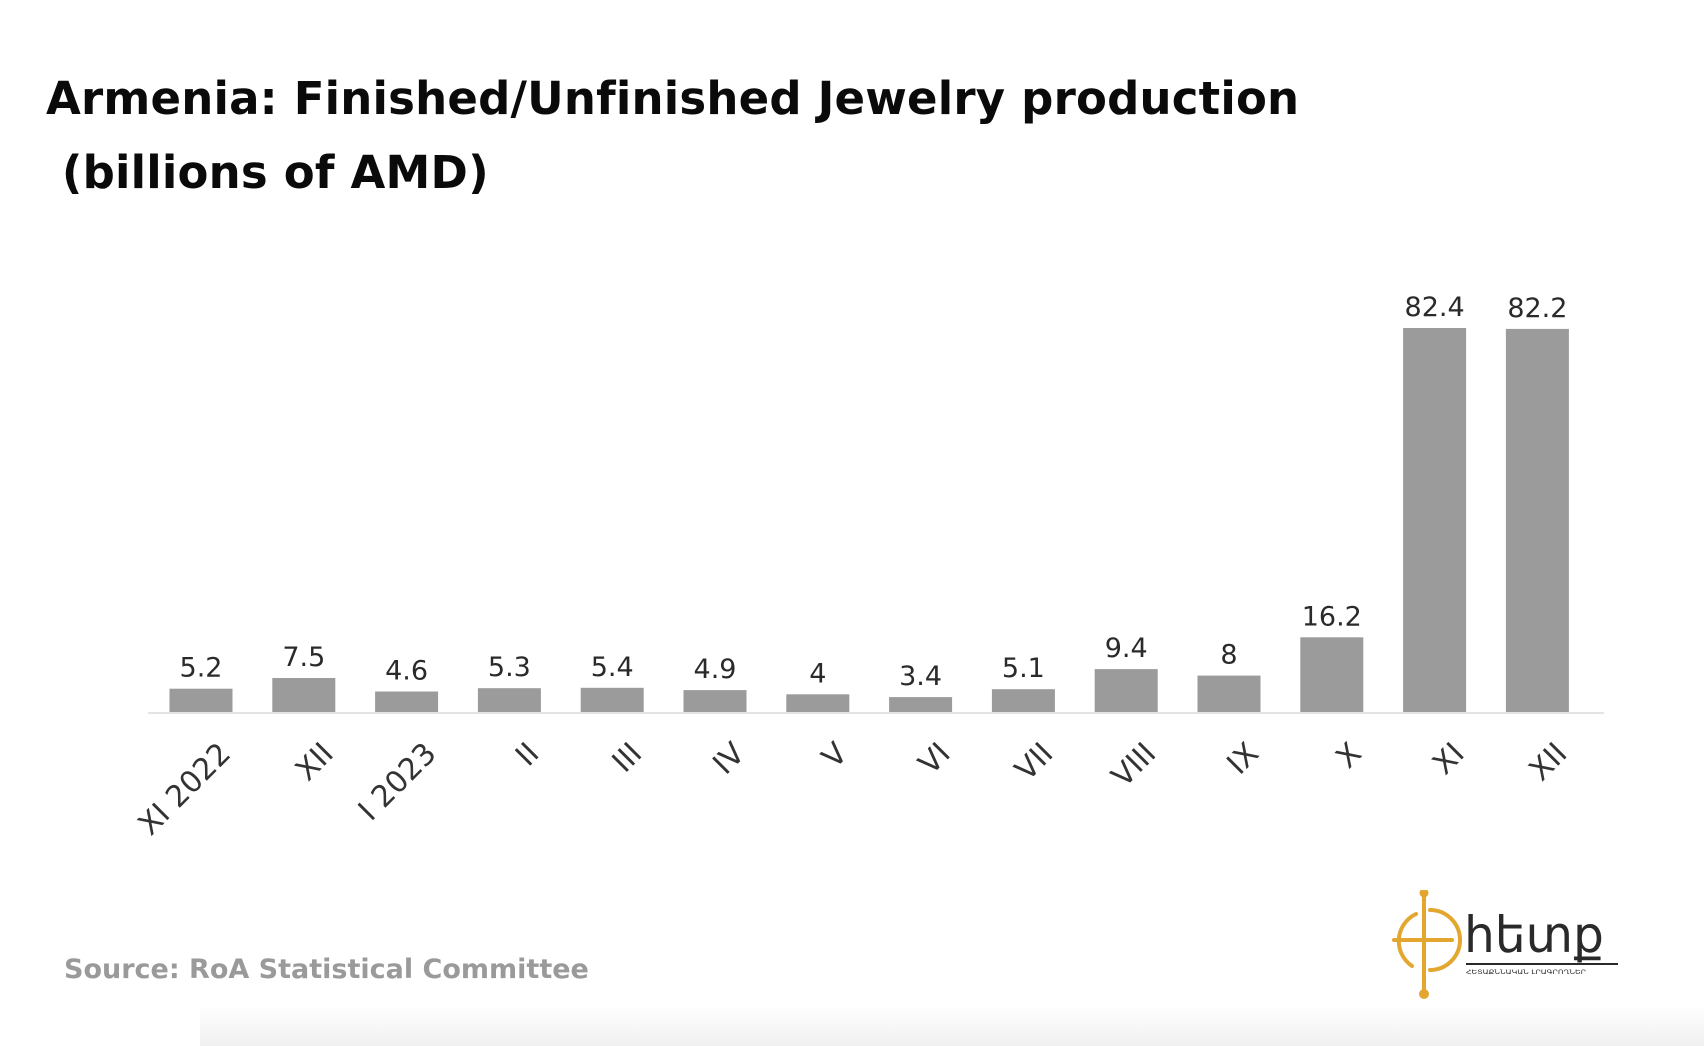 The width and height of the screenshot is (1704, 1046). What do you see at coordinates (935, 759) in the screenshot?
I see `tick-label-7: VI` at bounding box center [935, 759].